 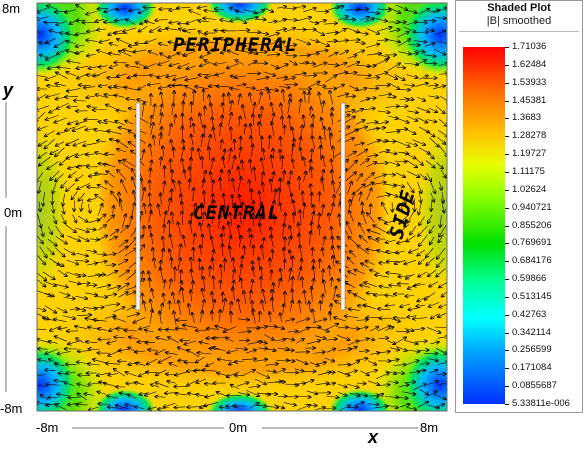 I want to click on x-tick-right: 8m, so click(x=429, y=427).